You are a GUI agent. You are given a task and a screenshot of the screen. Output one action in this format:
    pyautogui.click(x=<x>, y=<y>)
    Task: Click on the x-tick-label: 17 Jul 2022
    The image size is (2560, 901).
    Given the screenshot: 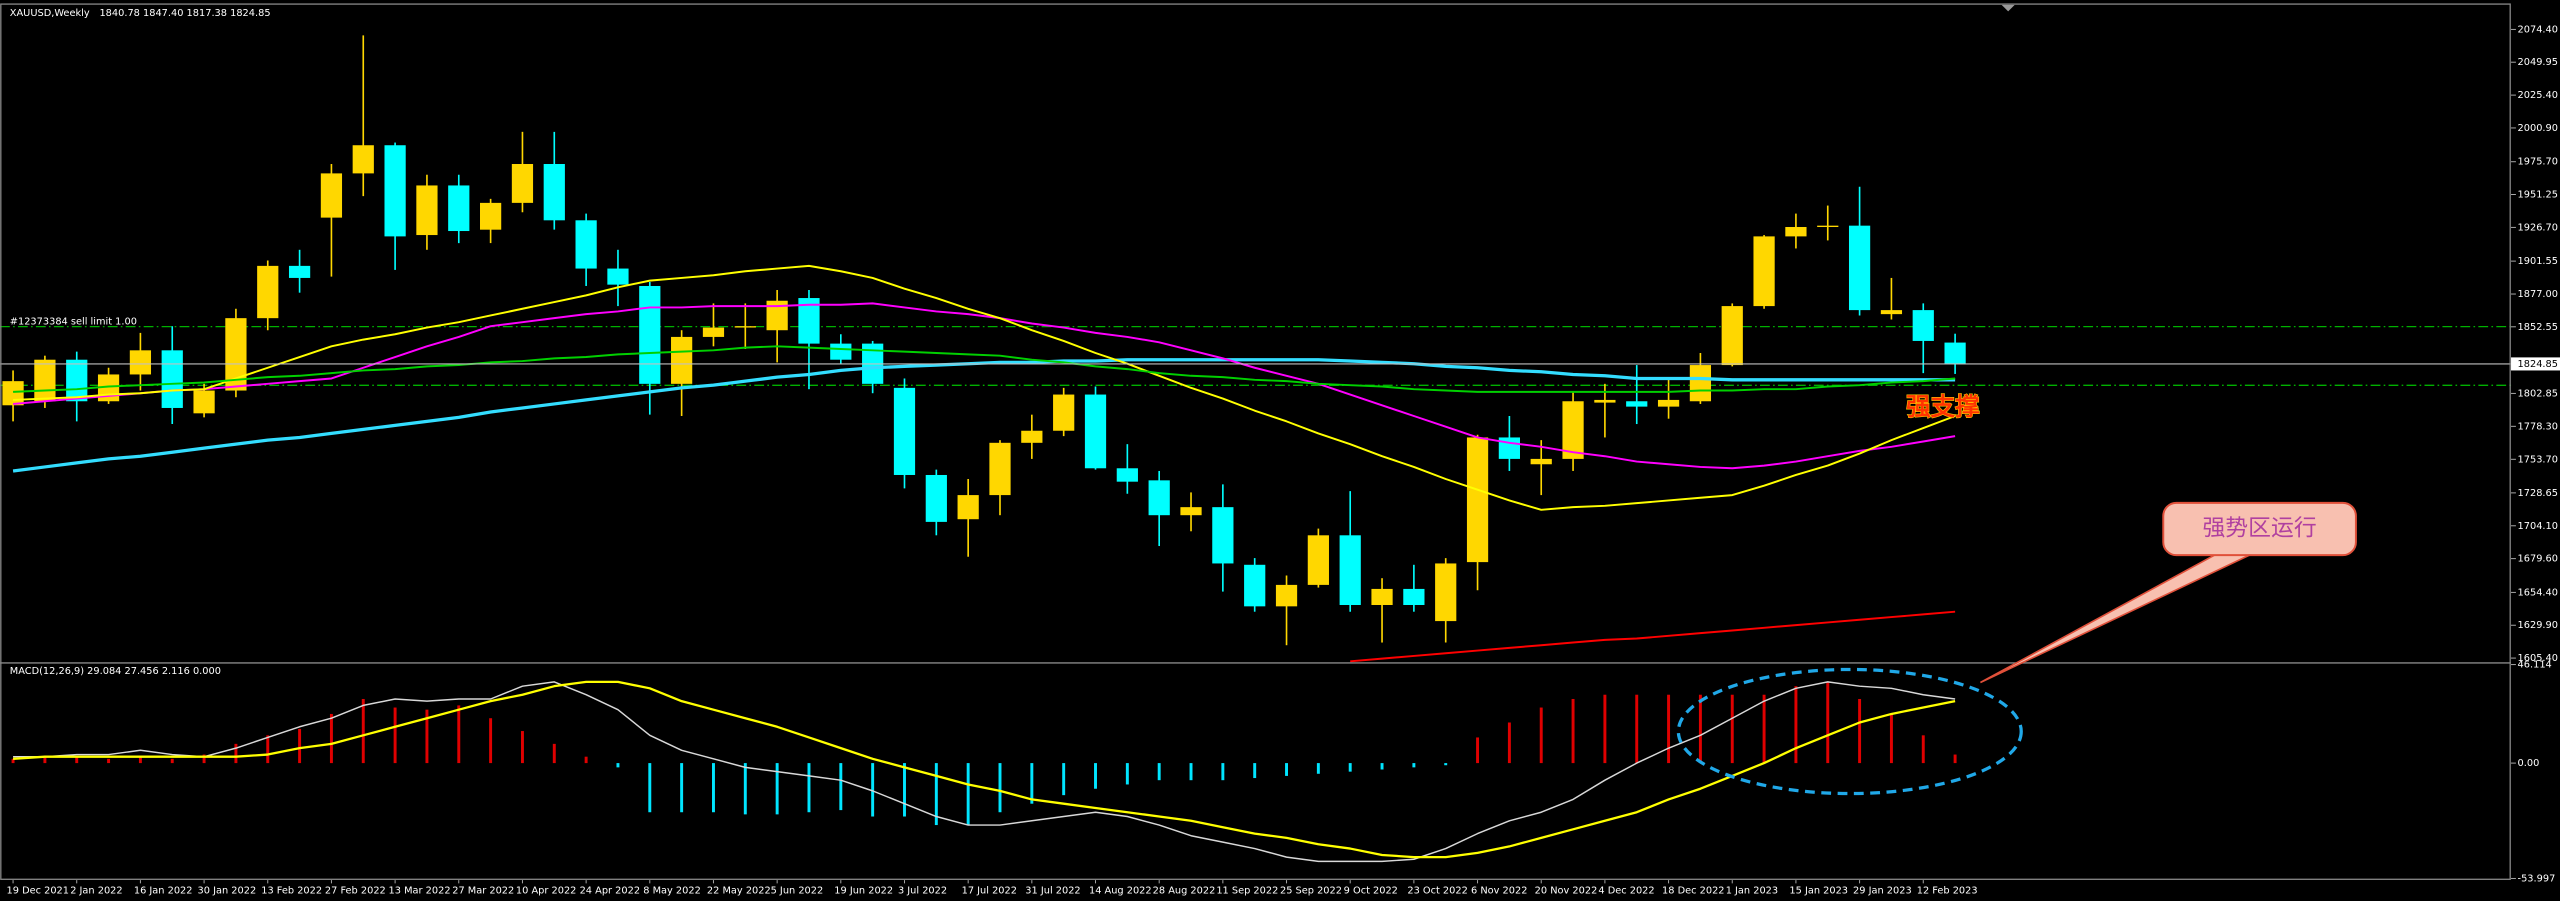 What is the action you would take?
    pyautogui.click(x=989, y=891)
    